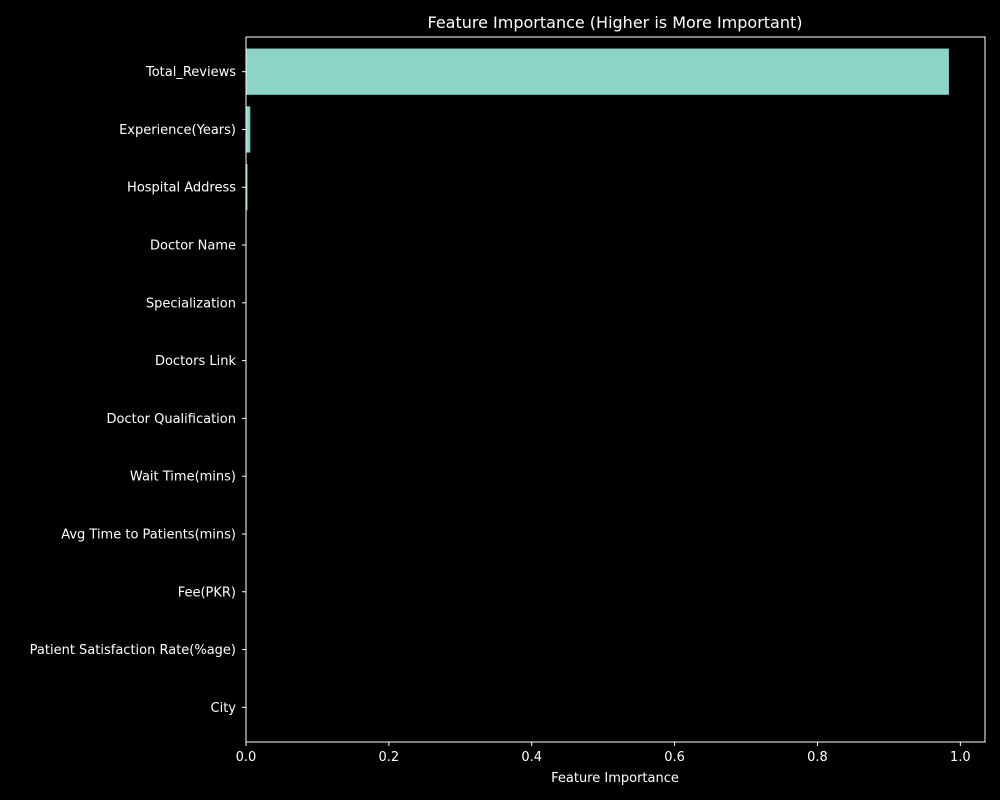 This screenshot has height=800, width=1000. I want to click on category-label: Fee(PKR), so click(207, 592).